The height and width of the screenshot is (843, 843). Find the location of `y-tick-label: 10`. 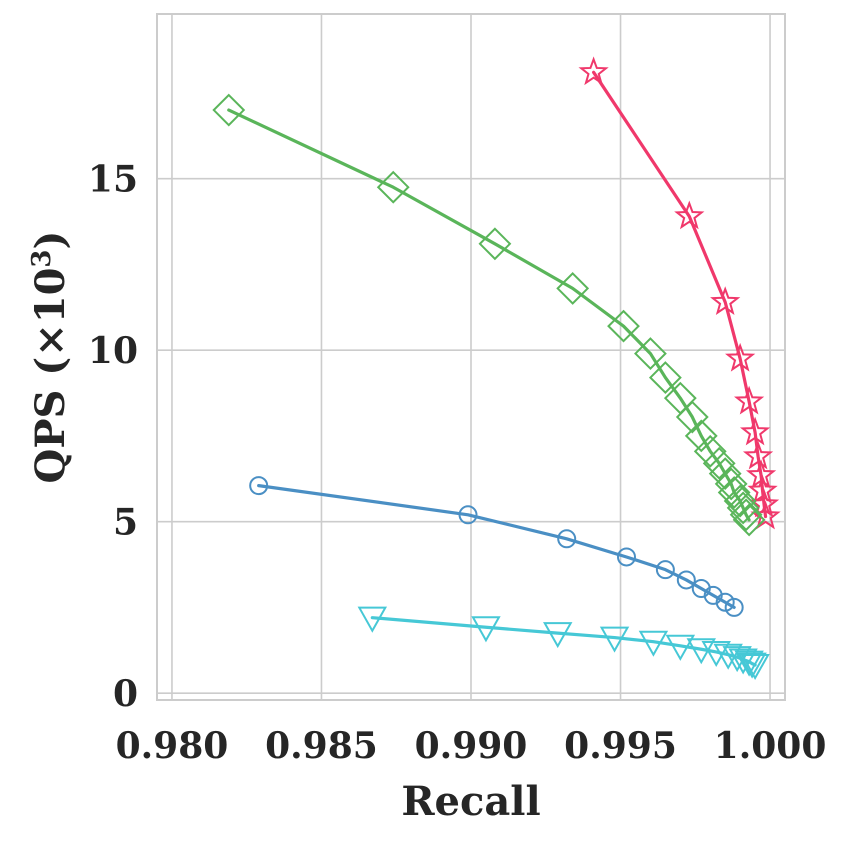

y-tick-label: 10 is located at coordinates (113, 351).